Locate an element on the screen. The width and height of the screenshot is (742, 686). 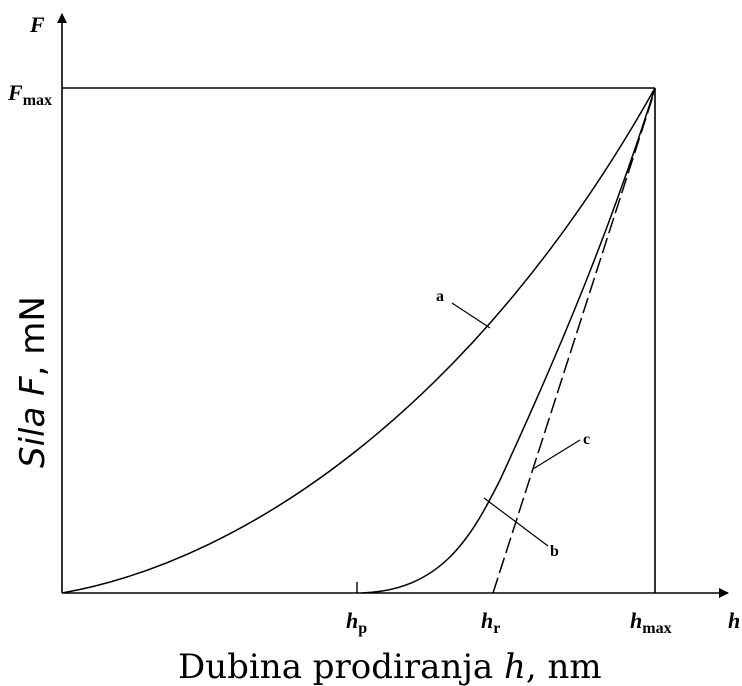
fmax-label: Fmax is located at coordinates (29, 94).